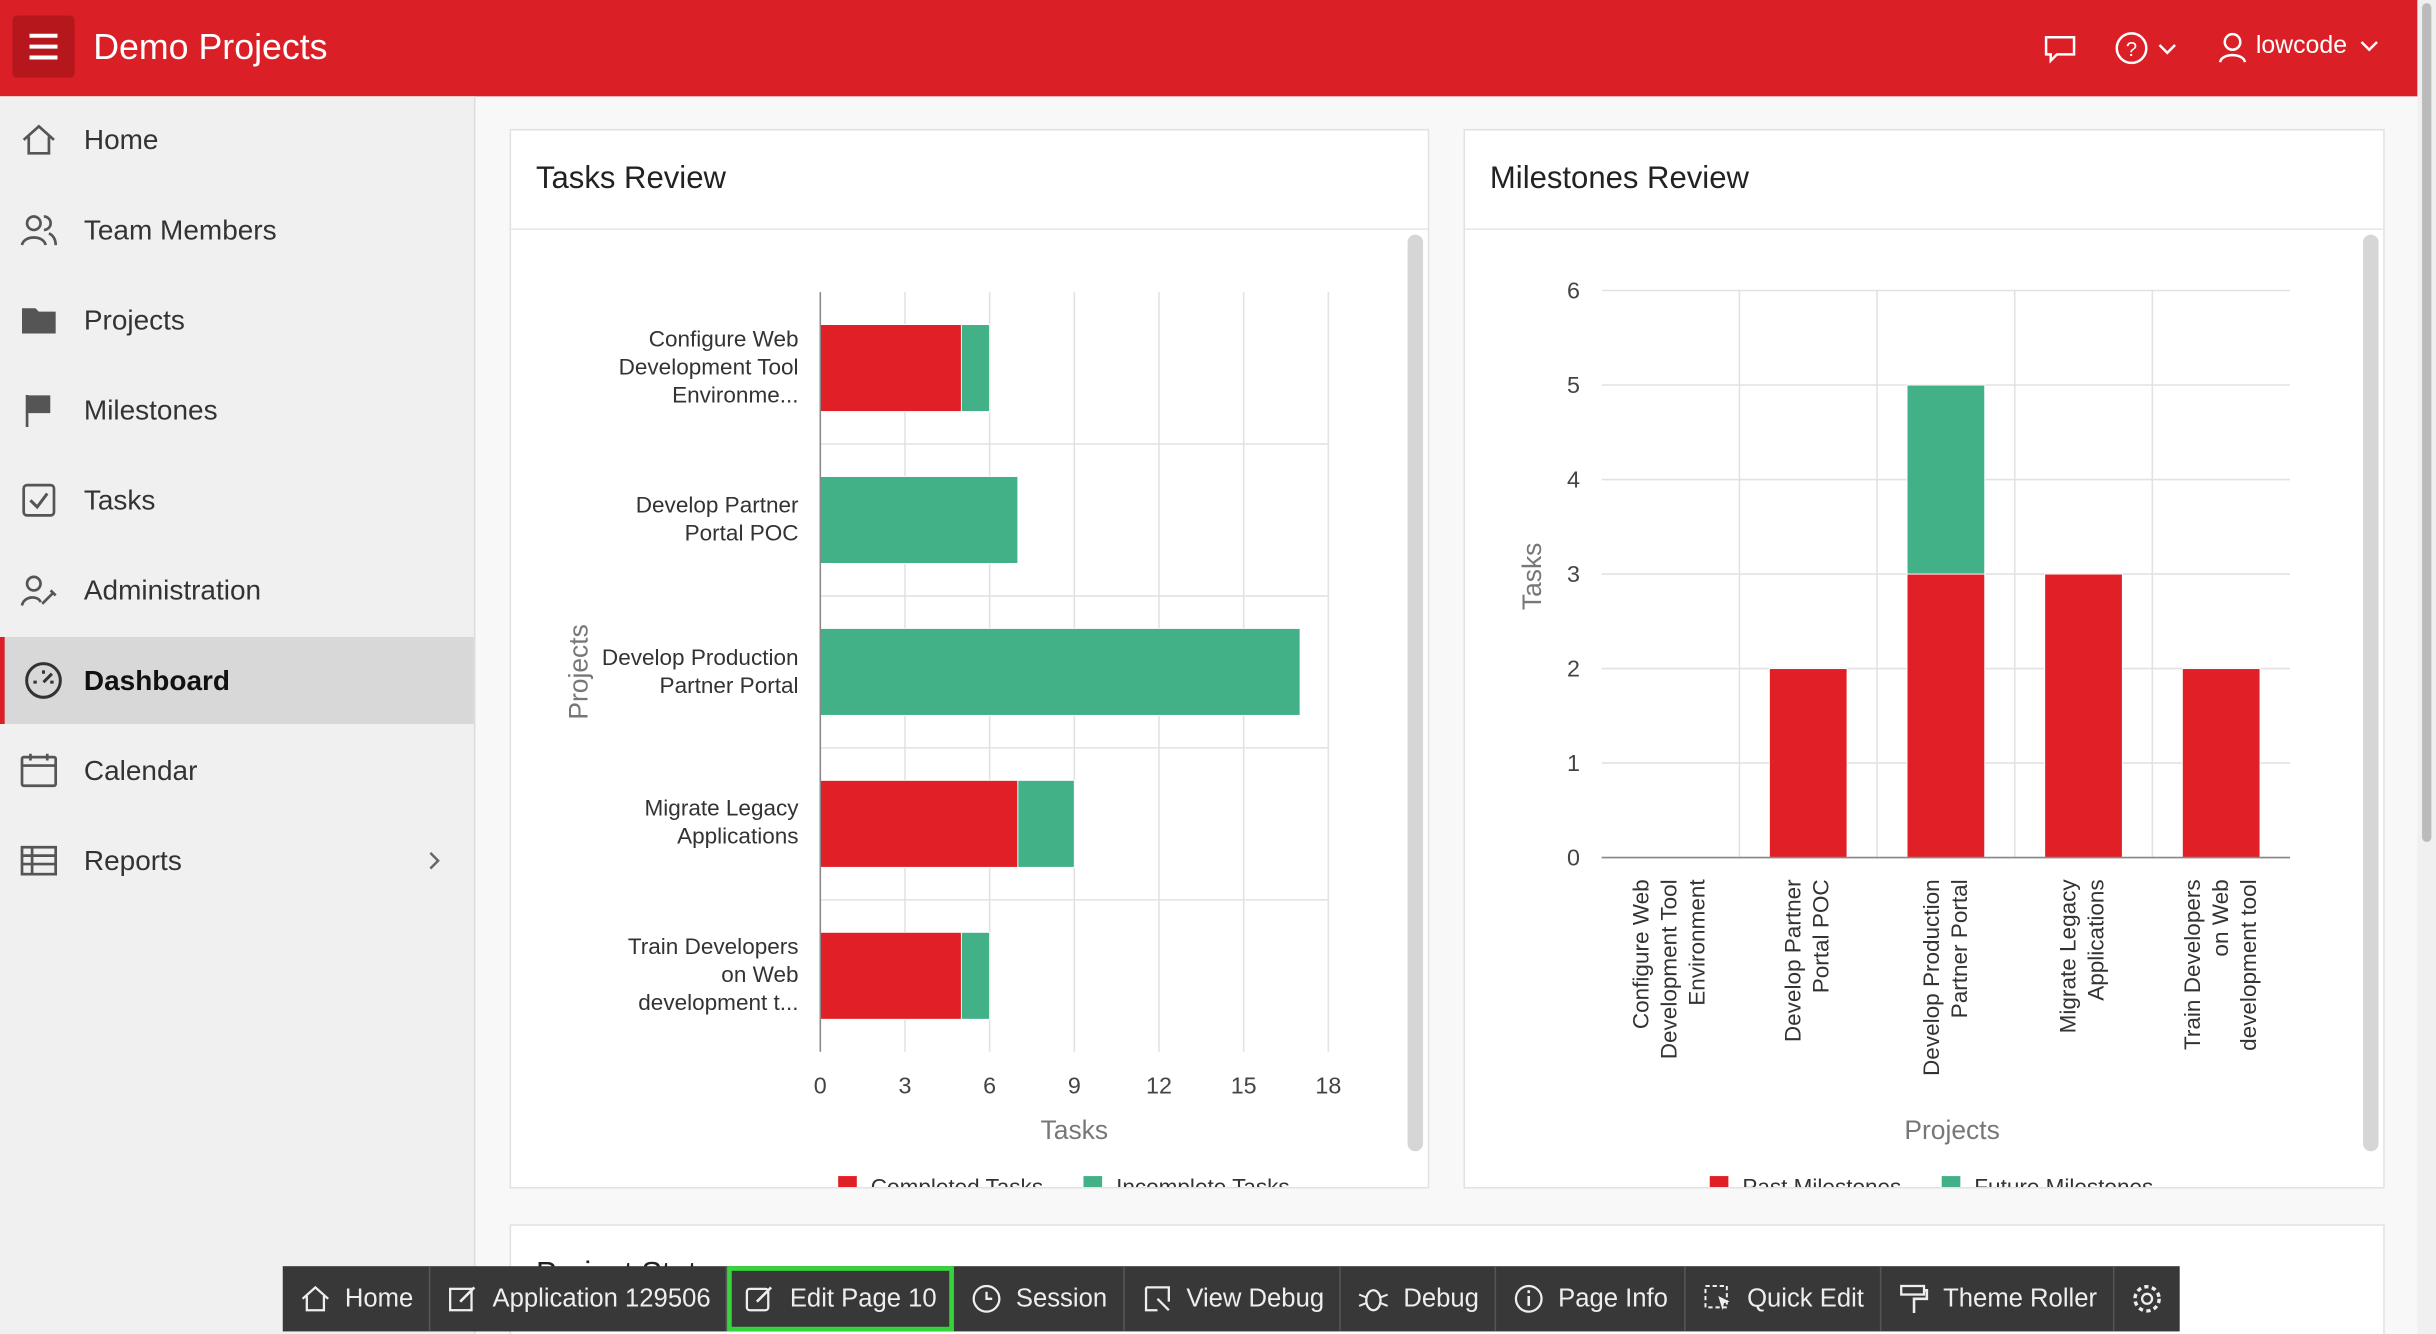 This screenshot has width=2436, height=1334. What do you see at coordinates (2221, 965) in the screenshot?
I see `x-tick-label: Train Developers on Web development tool` at bounding box center [2221, 965].